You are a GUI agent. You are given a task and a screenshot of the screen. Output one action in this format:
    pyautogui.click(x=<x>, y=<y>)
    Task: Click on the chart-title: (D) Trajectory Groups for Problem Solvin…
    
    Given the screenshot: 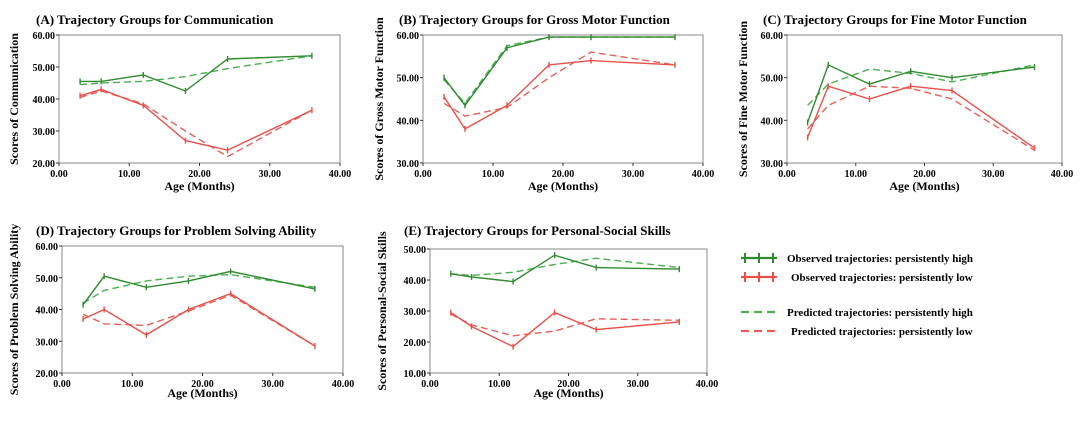 What is the action you would take?
    pyautogui.click(x=176, y=230)
    